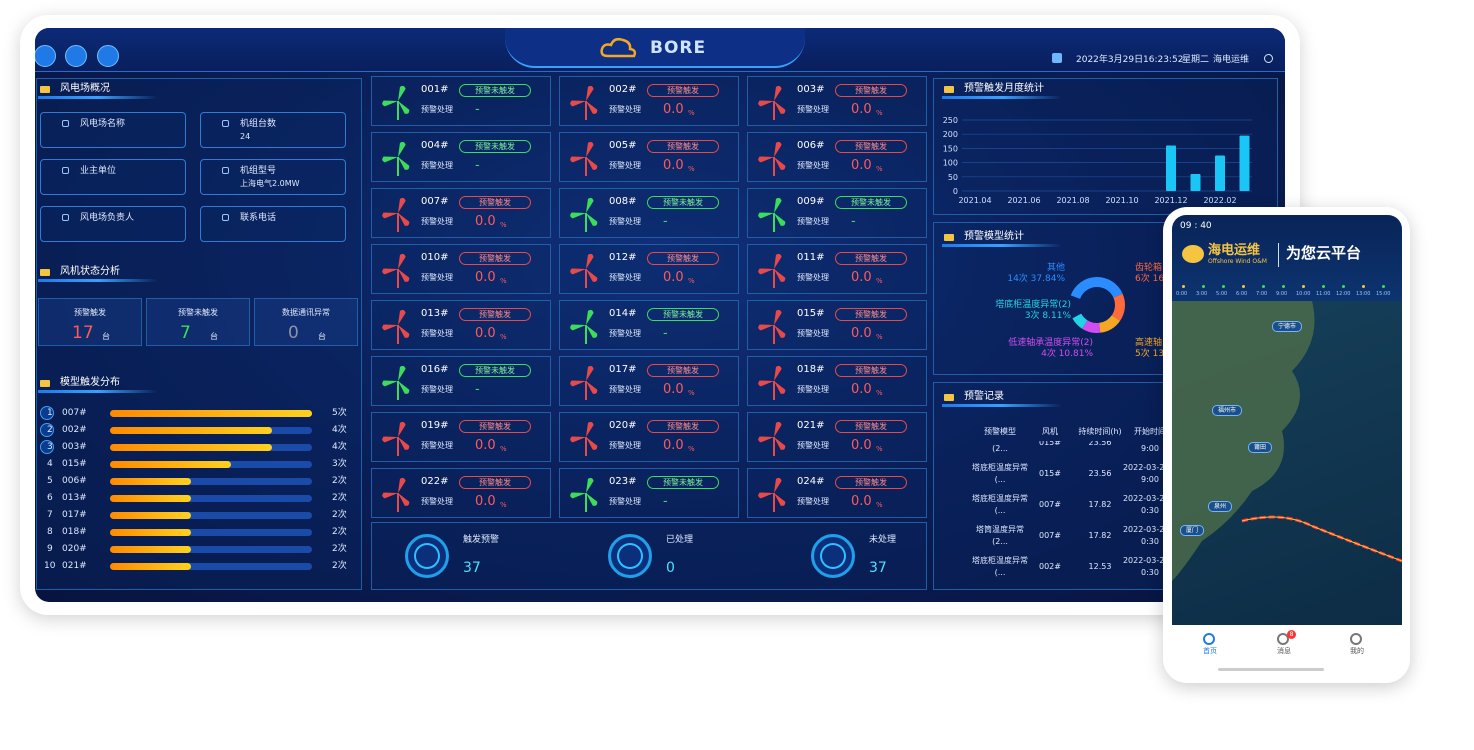  I want to click on timeline-label: 0:00, so click(1182, 294).